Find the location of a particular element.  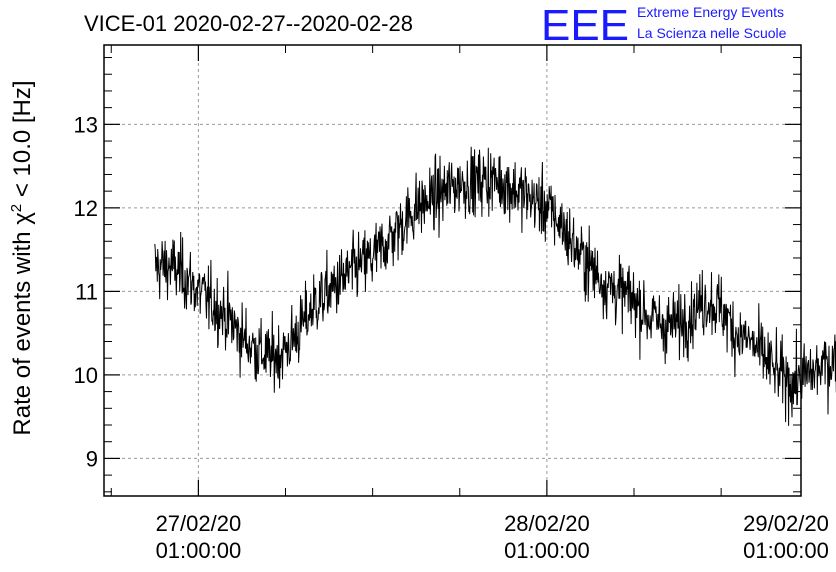

x-tick-label-date: 27/02/20 is located at coordinates (199, 523).